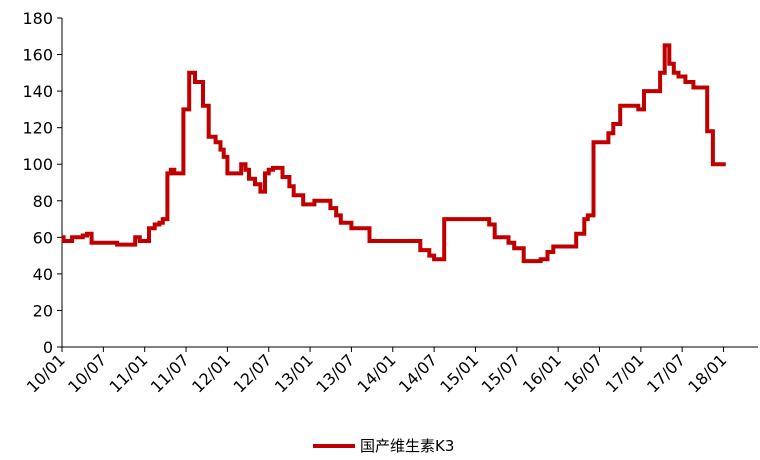 The image size is (760, 460). What do you see at coordinates (418, 373) in the screenshot?
I see `x-tick-label: 14/07` at bounding box center [418, 373].